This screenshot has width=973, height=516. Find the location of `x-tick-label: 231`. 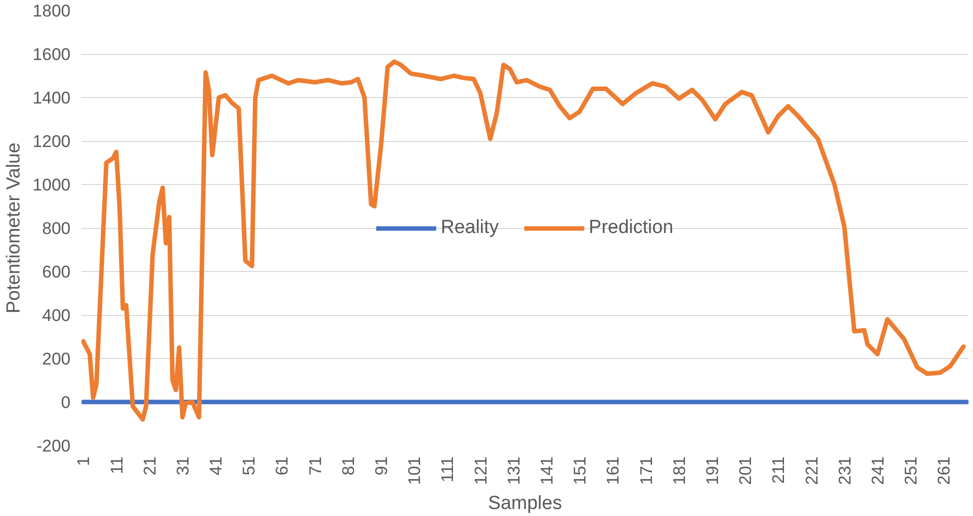

x-tick-label: 231 is located at coordinates (844, 470).